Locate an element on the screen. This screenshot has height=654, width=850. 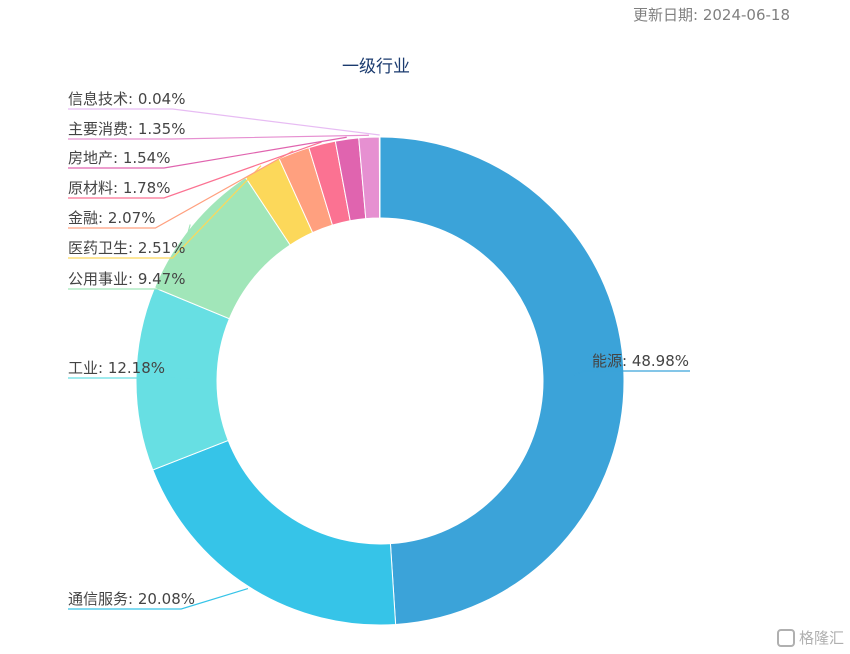
leader-line-主要消费 is located at coordinates (218, 137).